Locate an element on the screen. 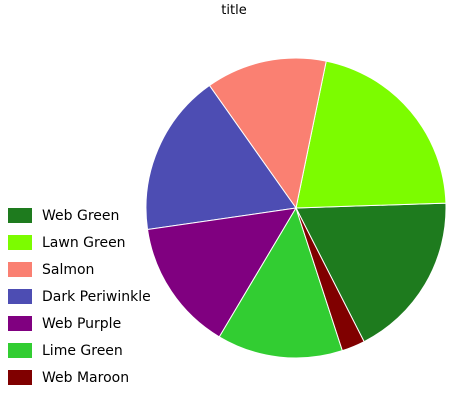 Image resolution: width=468 pixels, height=400 pixels. legend-item-lime-green: Lime Green is located at coordinates (79, 350).